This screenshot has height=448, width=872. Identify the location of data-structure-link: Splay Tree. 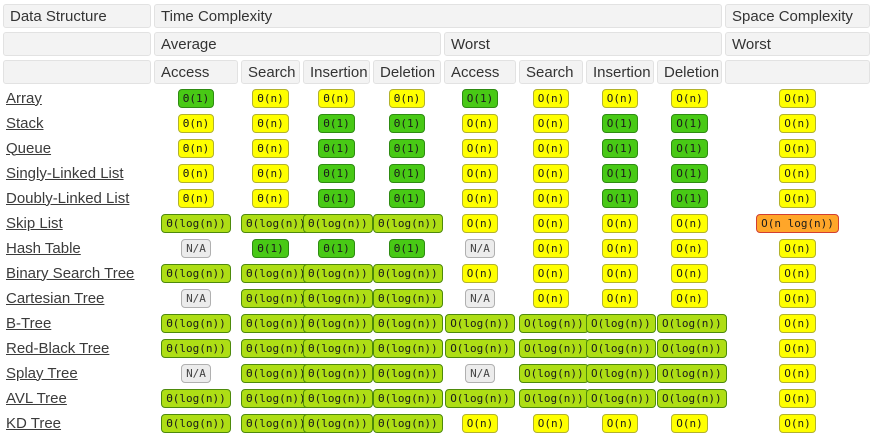
(42, 373).